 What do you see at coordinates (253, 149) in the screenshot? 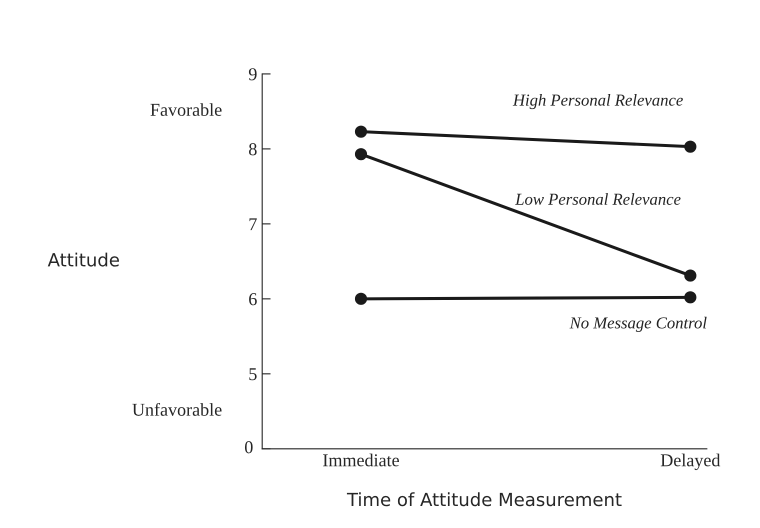
I see `y-tick-label: 8` at bounding box center [253, 149].